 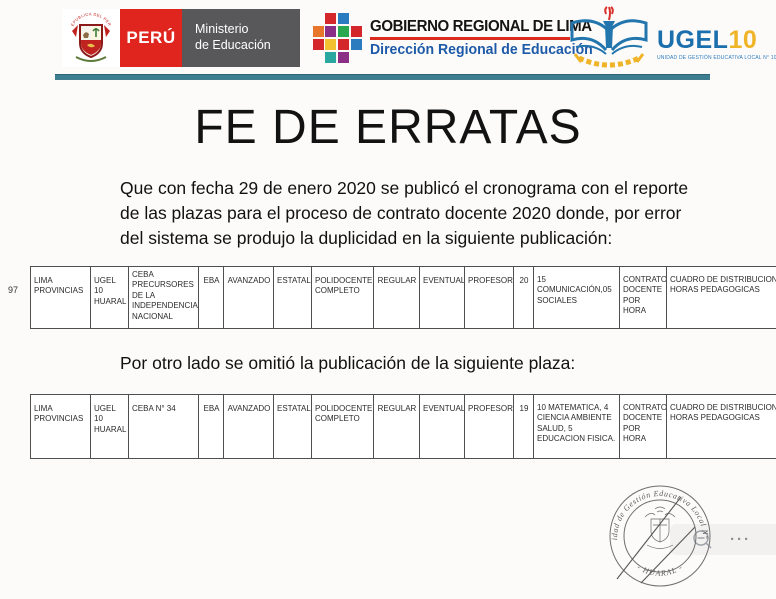 What do you see at coordinates (743, 40) in the screenshot?
I see `ugel-number: 10` at bounding box center [743, 40].